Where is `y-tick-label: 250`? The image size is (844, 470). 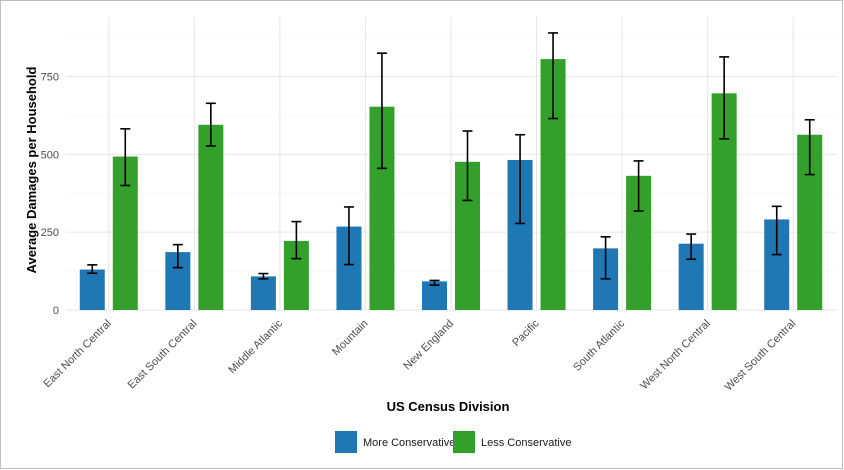
y-tick-label: 250 is located at coordinates (50, 233).